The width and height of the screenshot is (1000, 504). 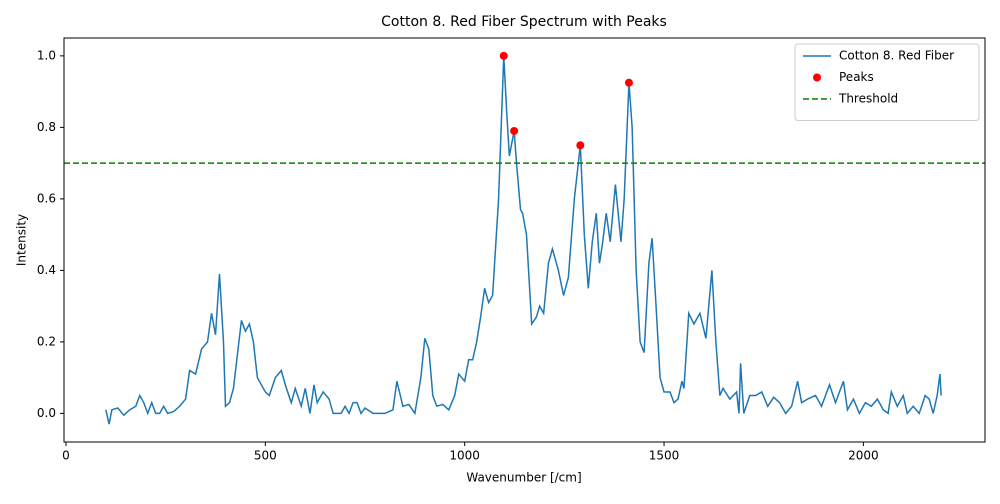 What do you see at coordinates (464, 456) in the screenshot?
I see `x-tick-label: 1000` at bounding box center [464, 456].